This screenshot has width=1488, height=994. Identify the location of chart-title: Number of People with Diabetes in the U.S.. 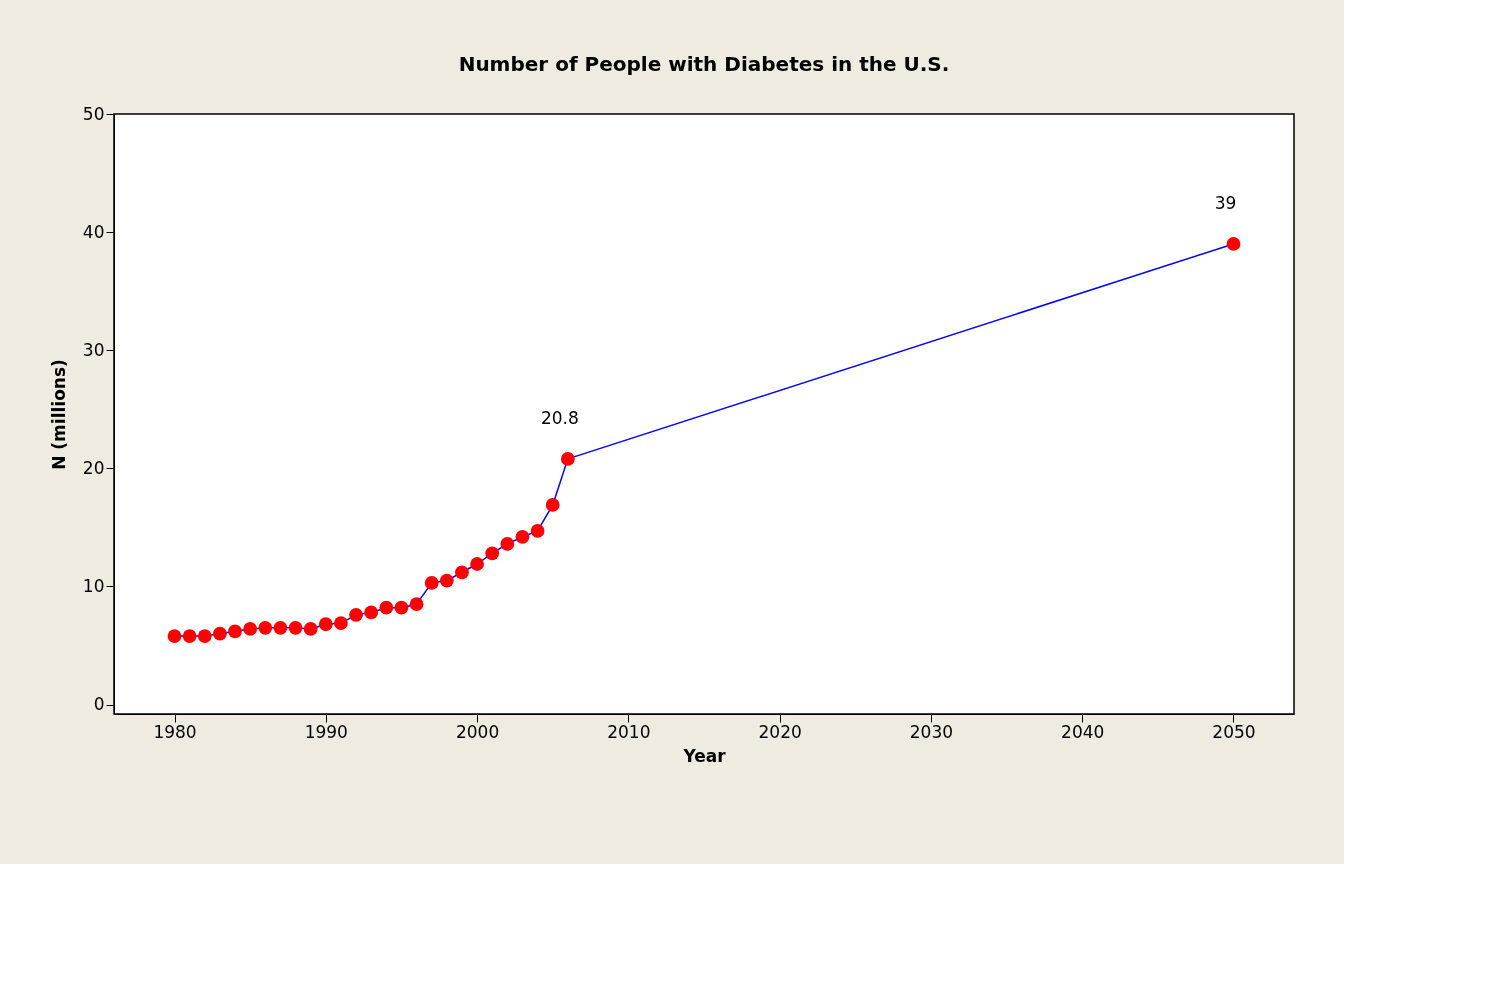
(704, 64).